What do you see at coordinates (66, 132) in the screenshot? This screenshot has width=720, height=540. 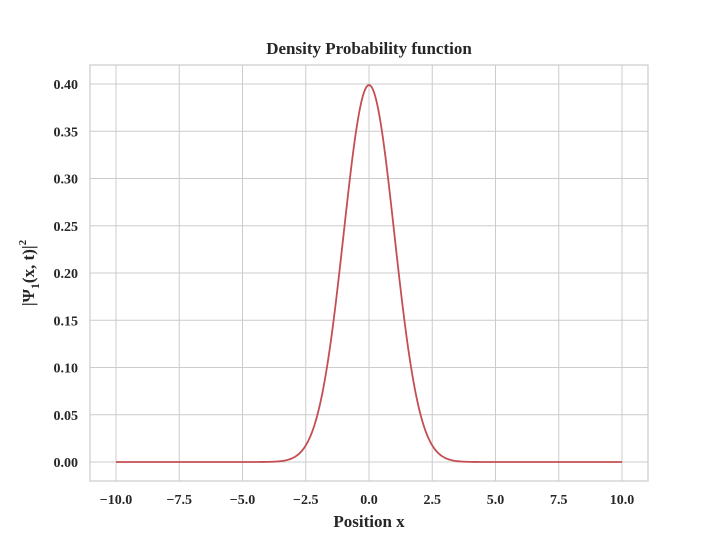 I see `y-tick-label: 0.35` at bounding box center [66, 132].